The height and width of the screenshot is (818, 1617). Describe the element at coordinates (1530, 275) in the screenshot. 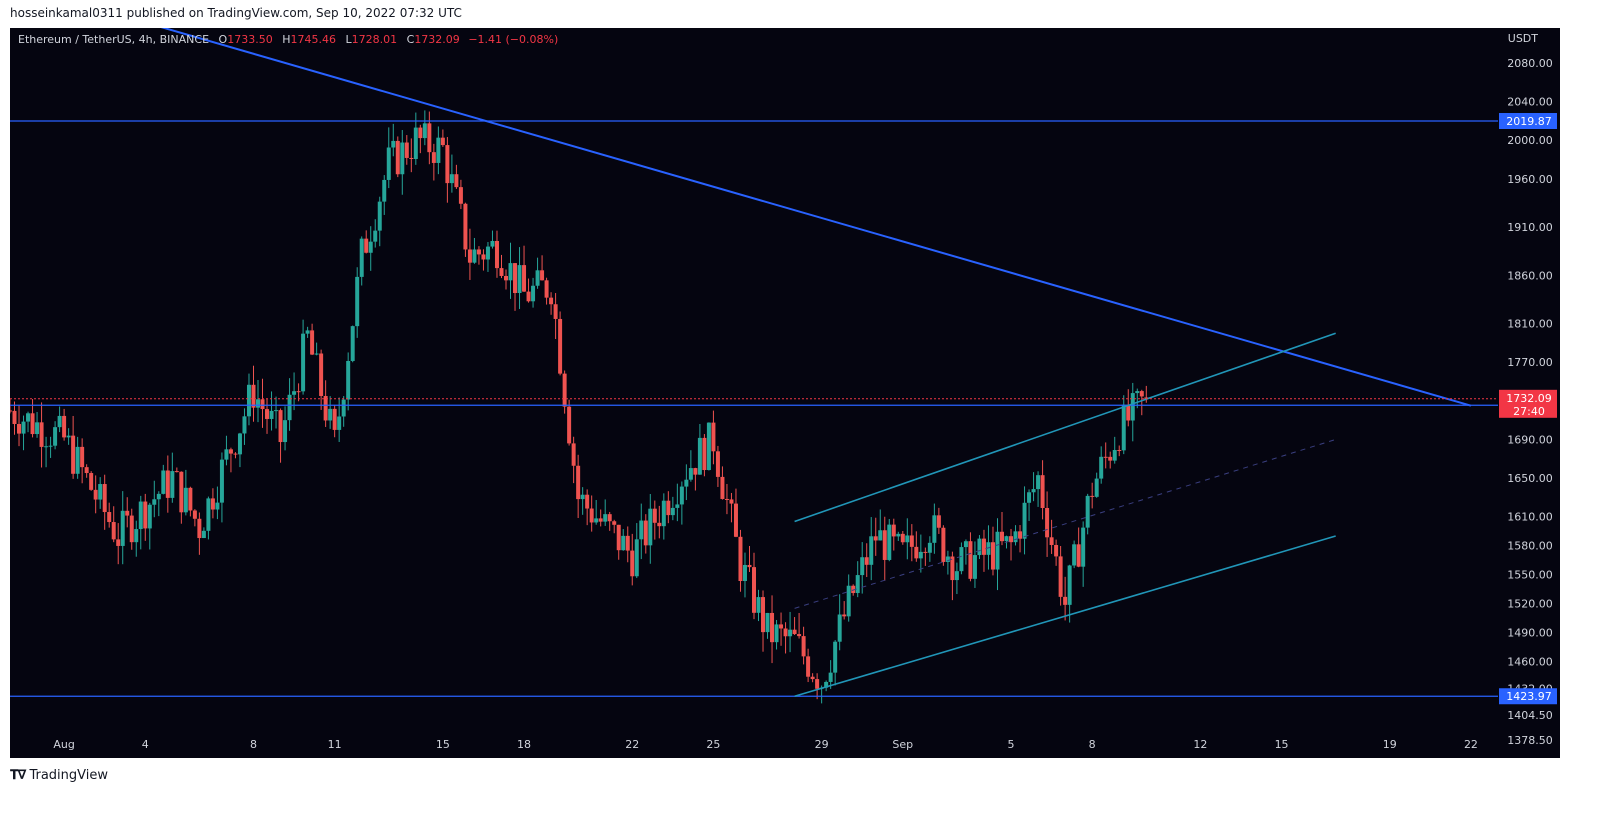

I see `price-tick-label: 1860.00` at that location.